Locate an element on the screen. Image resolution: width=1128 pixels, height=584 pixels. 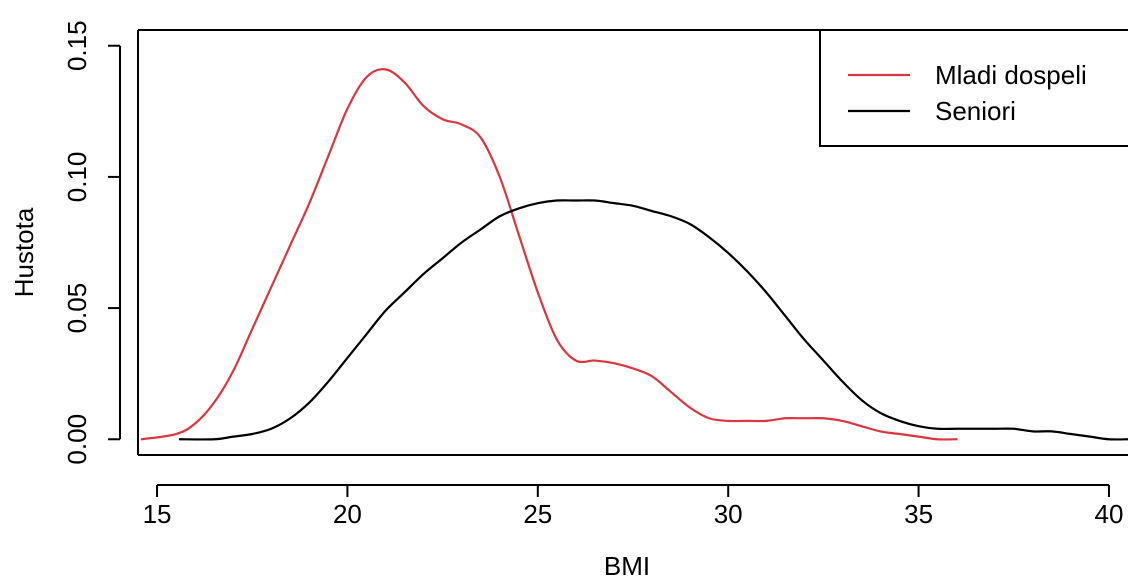
x-tick-label: 20 is located at coordinates (347, 514).